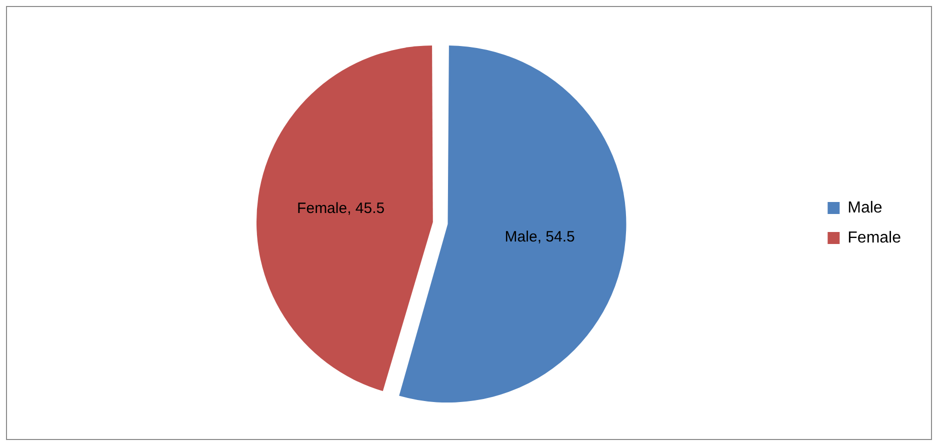  What do you see at coordinates (341, 208) in the screenshot?
I see `data-label: Female, 45.5` at bounding box center [341, 208].